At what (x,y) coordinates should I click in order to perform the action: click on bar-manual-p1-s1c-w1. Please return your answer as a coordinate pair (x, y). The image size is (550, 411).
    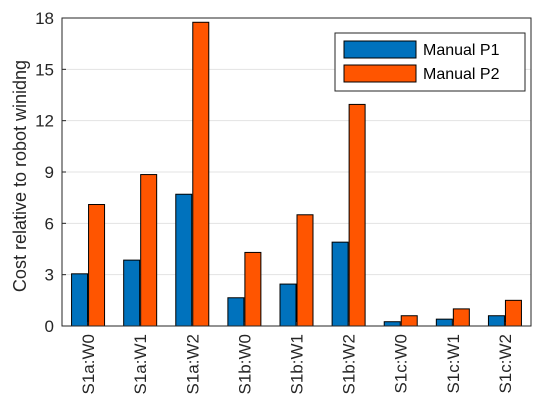
    Looking at the image, I should click on (444, 322).